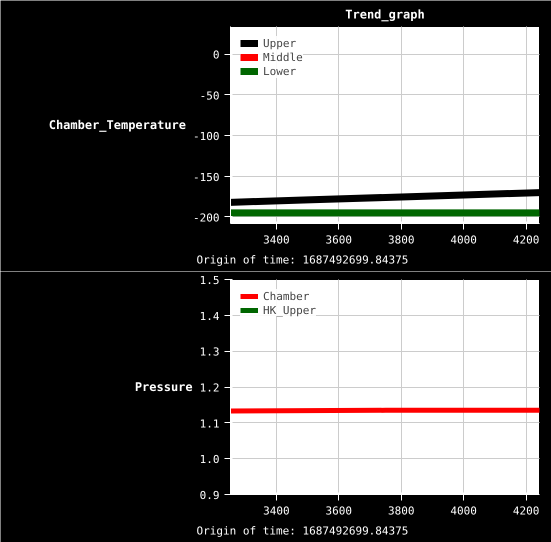 The image size is (551, 542). Describe the element at coordinates (210, 352) in the screenshot. I see `y-tick-label: 1.3` at that location.